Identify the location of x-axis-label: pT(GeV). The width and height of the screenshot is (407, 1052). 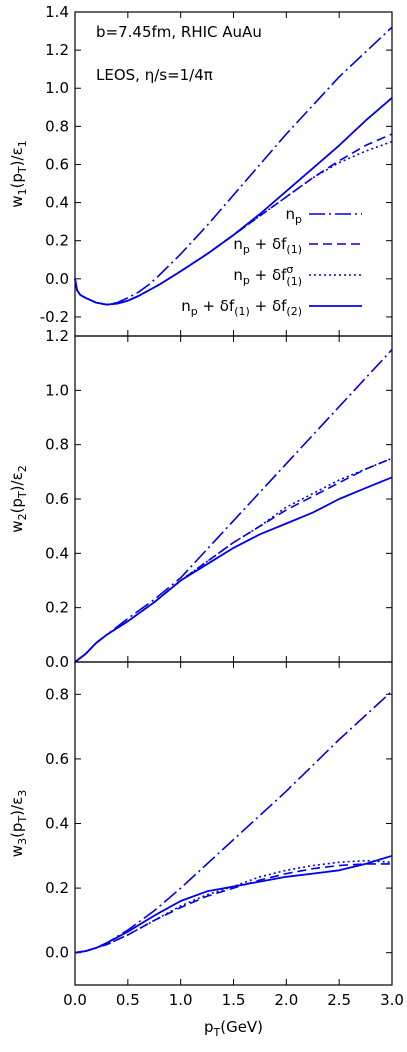
(233, 1028).